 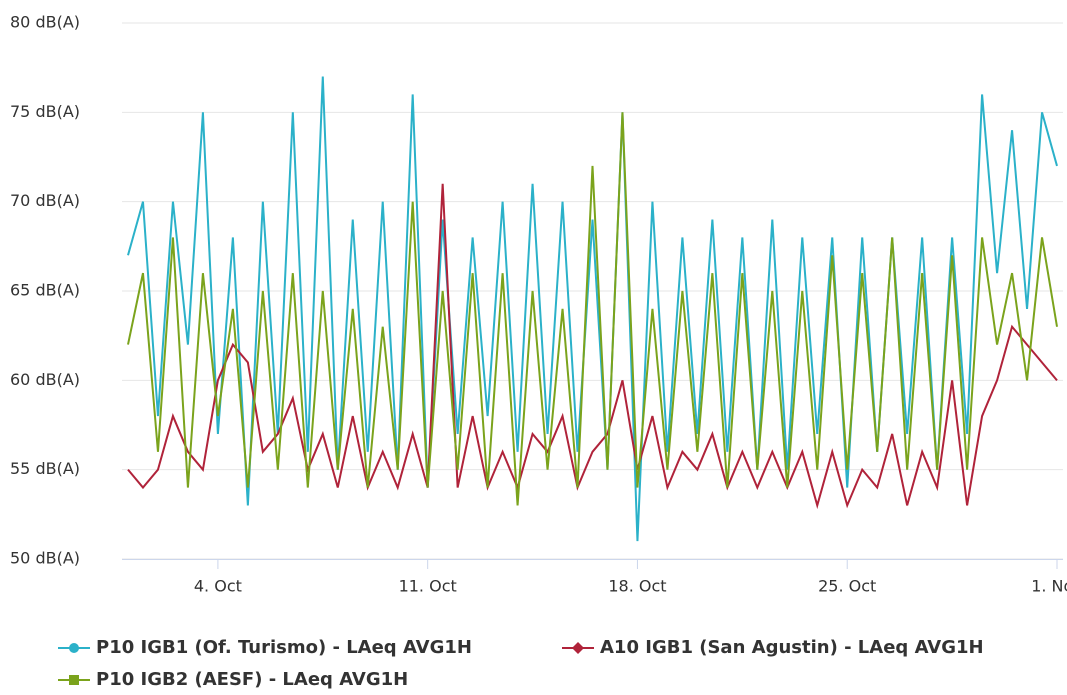 What do you see at coordinates (45, 200) in the screenshot?
I see `y-tick-label: 70 dB(A)` at bounding box center [45, 200].